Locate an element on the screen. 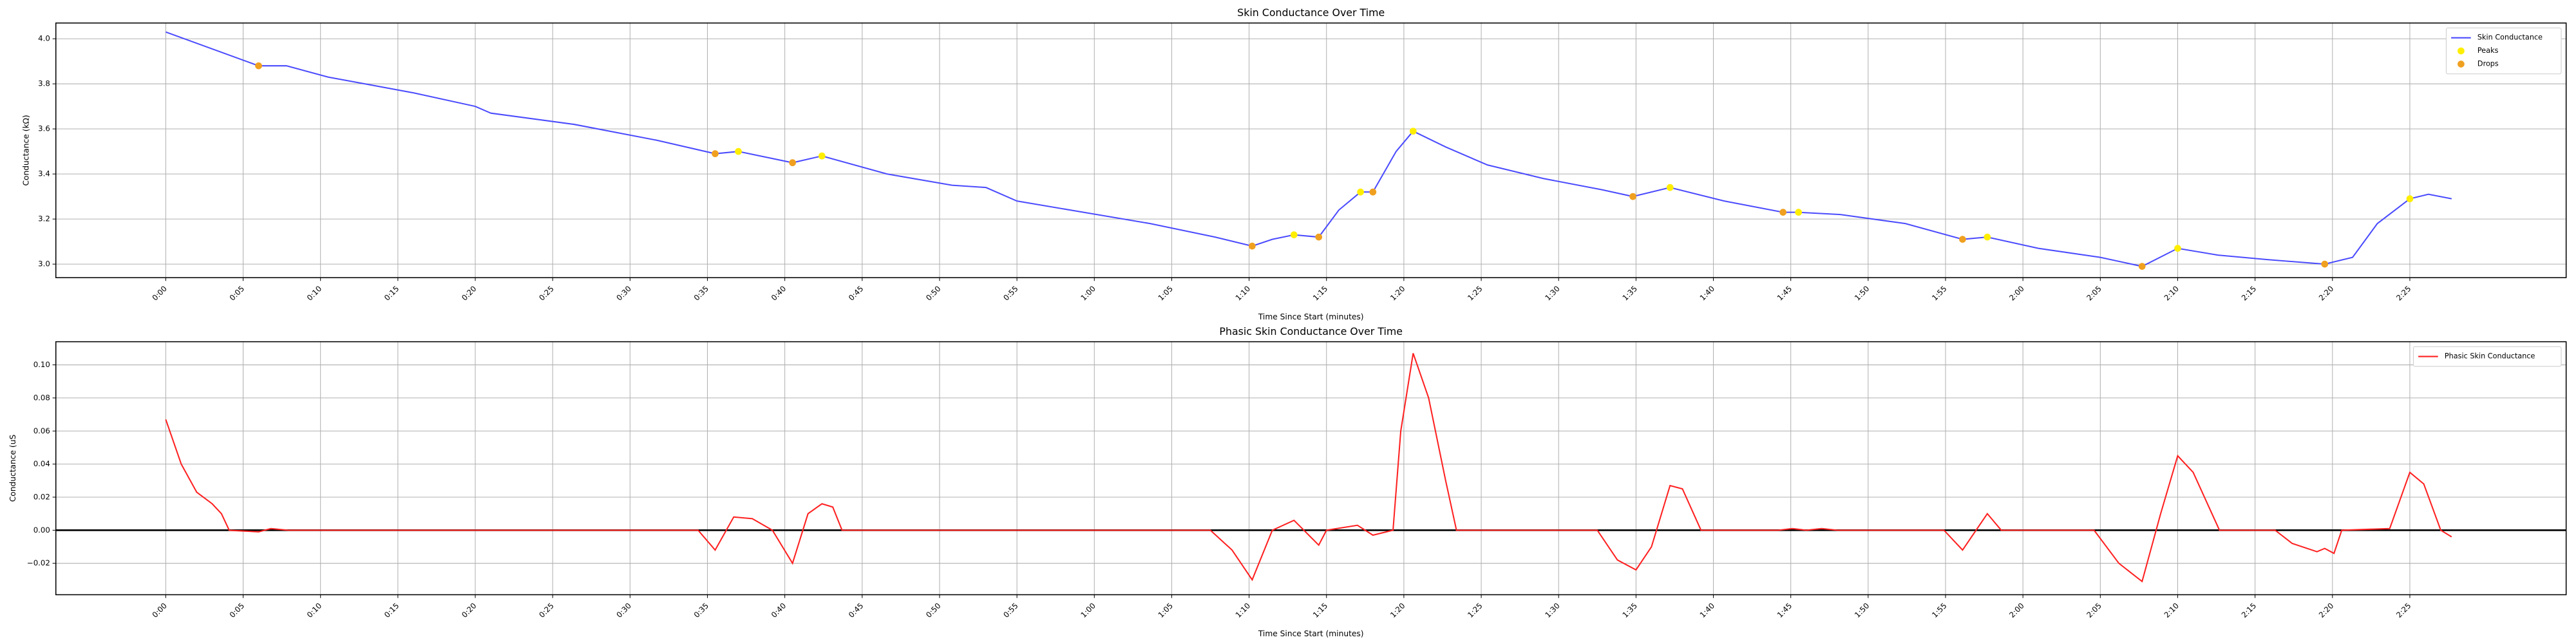 The height and width of the screenshot is (644, 2576). legend-label: Phasic Skin Conductance is located at coordinates (2490, 356).